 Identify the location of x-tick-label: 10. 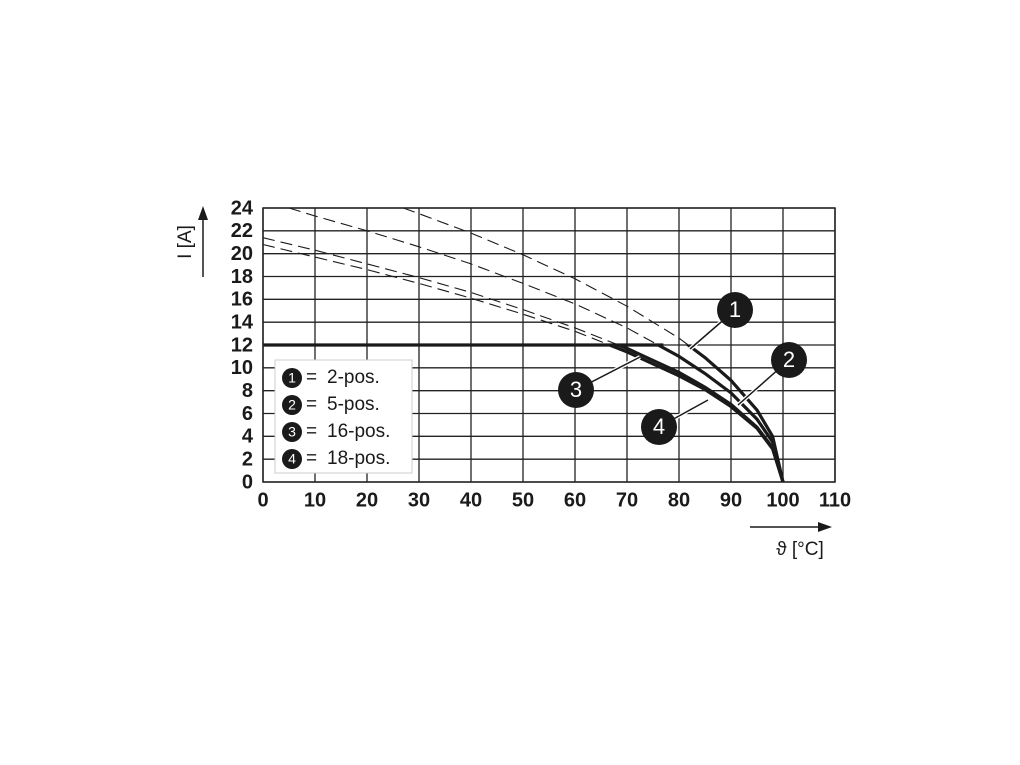
(315, 500).